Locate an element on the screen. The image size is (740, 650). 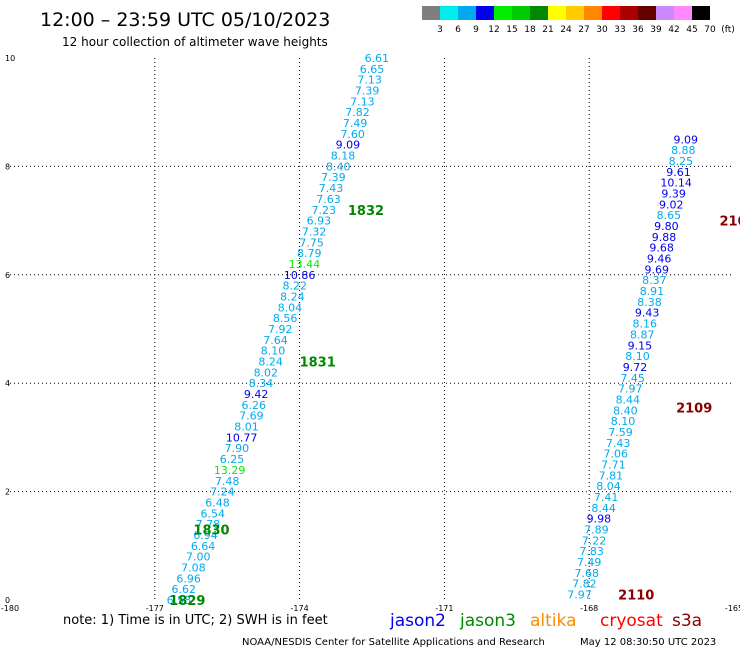
data-point-label: 8.88 is located at coordinates (683, 150).